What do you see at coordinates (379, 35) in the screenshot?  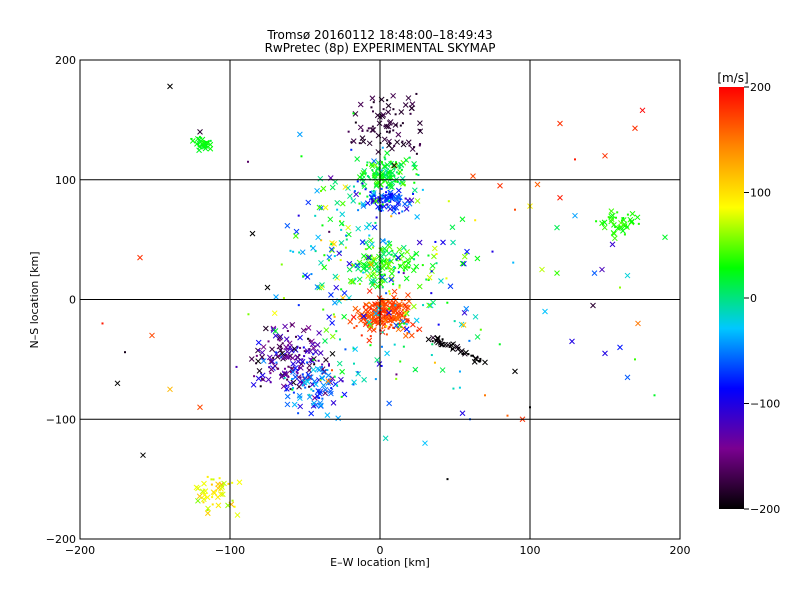 I see `chart-title: Tromsø 20160112 18:48:00–18:49:43` at bounding box center [379, 35].